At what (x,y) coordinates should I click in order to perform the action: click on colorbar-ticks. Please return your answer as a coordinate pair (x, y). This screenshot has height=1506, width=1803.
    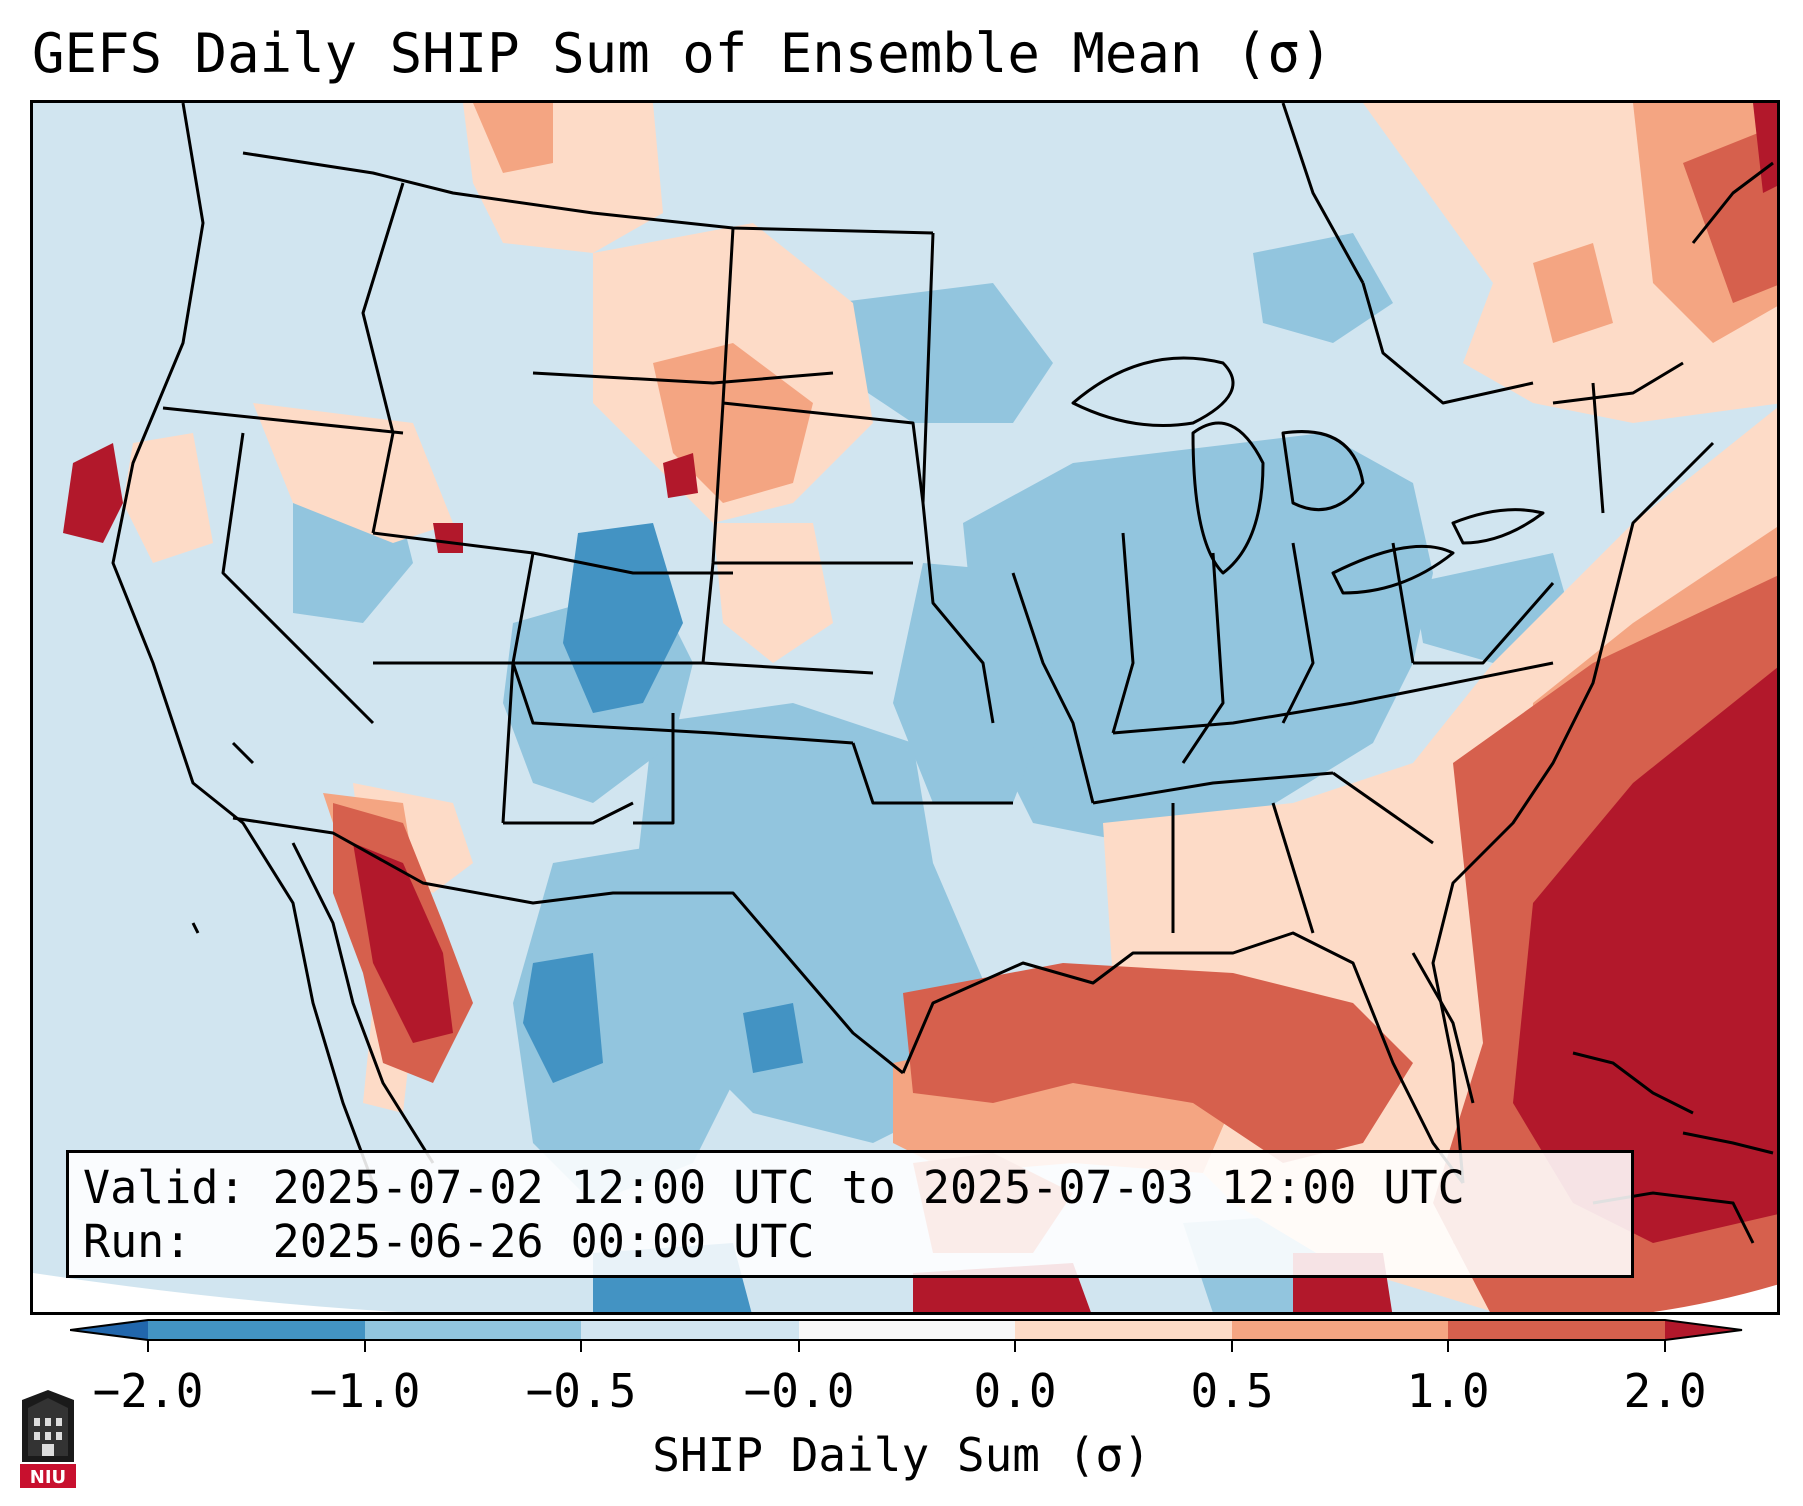
    Looking at the image, I should click on (906, 1346).